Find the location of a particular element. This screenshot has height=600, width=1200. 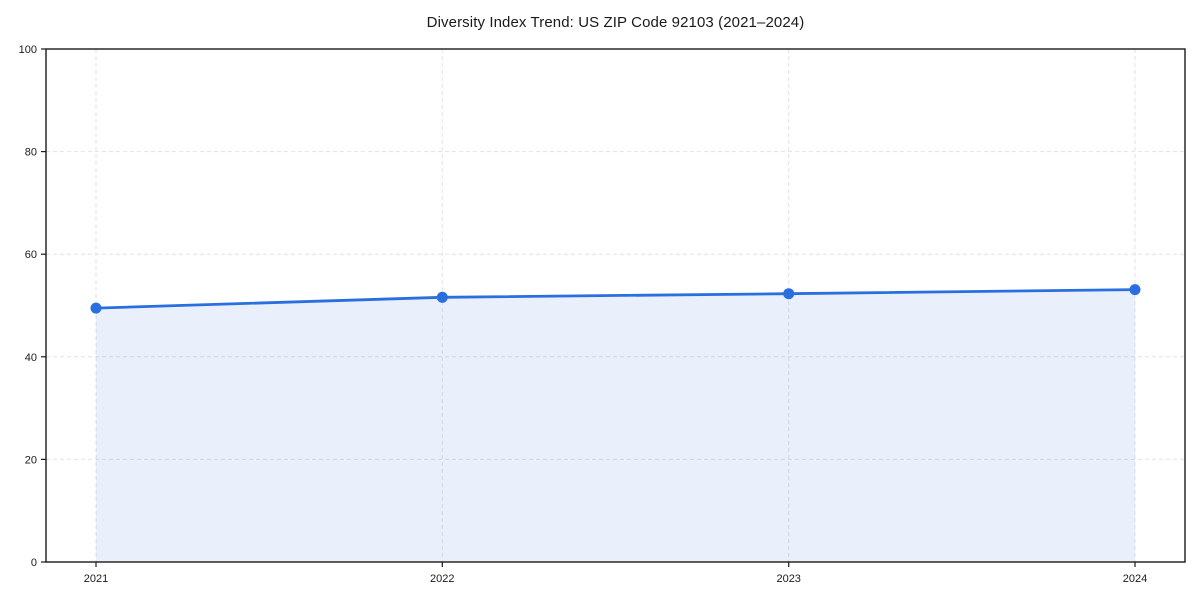

data-point-2023 is located at coordinates (789, 294).